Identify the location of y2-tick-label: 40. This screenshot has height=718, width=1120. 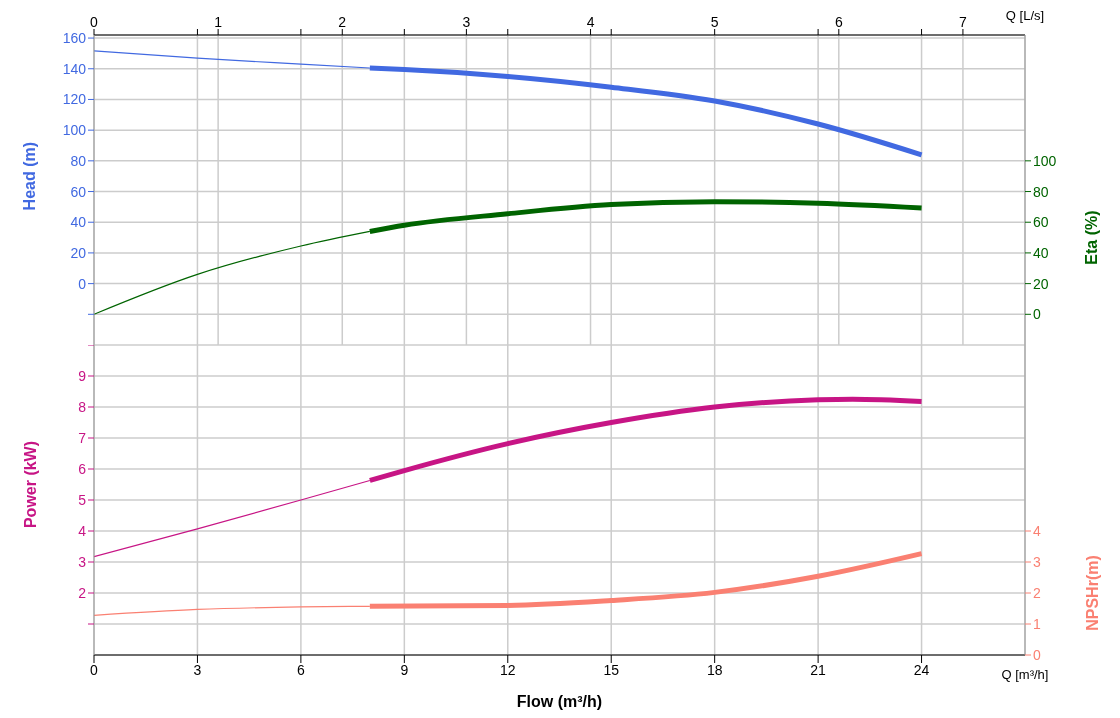
(1041, 252).